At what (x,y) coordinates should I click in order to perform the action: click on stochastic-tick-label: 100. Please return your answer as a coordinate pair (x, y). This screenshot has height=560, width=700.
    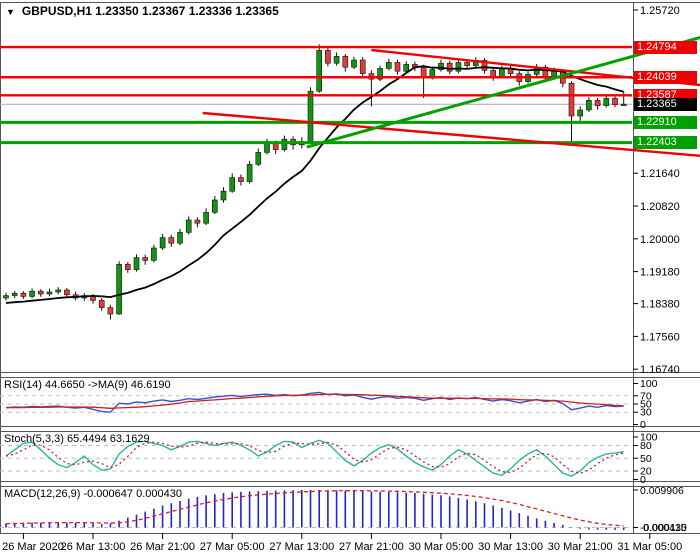
    Looking at the image, I should click on (649, 438).